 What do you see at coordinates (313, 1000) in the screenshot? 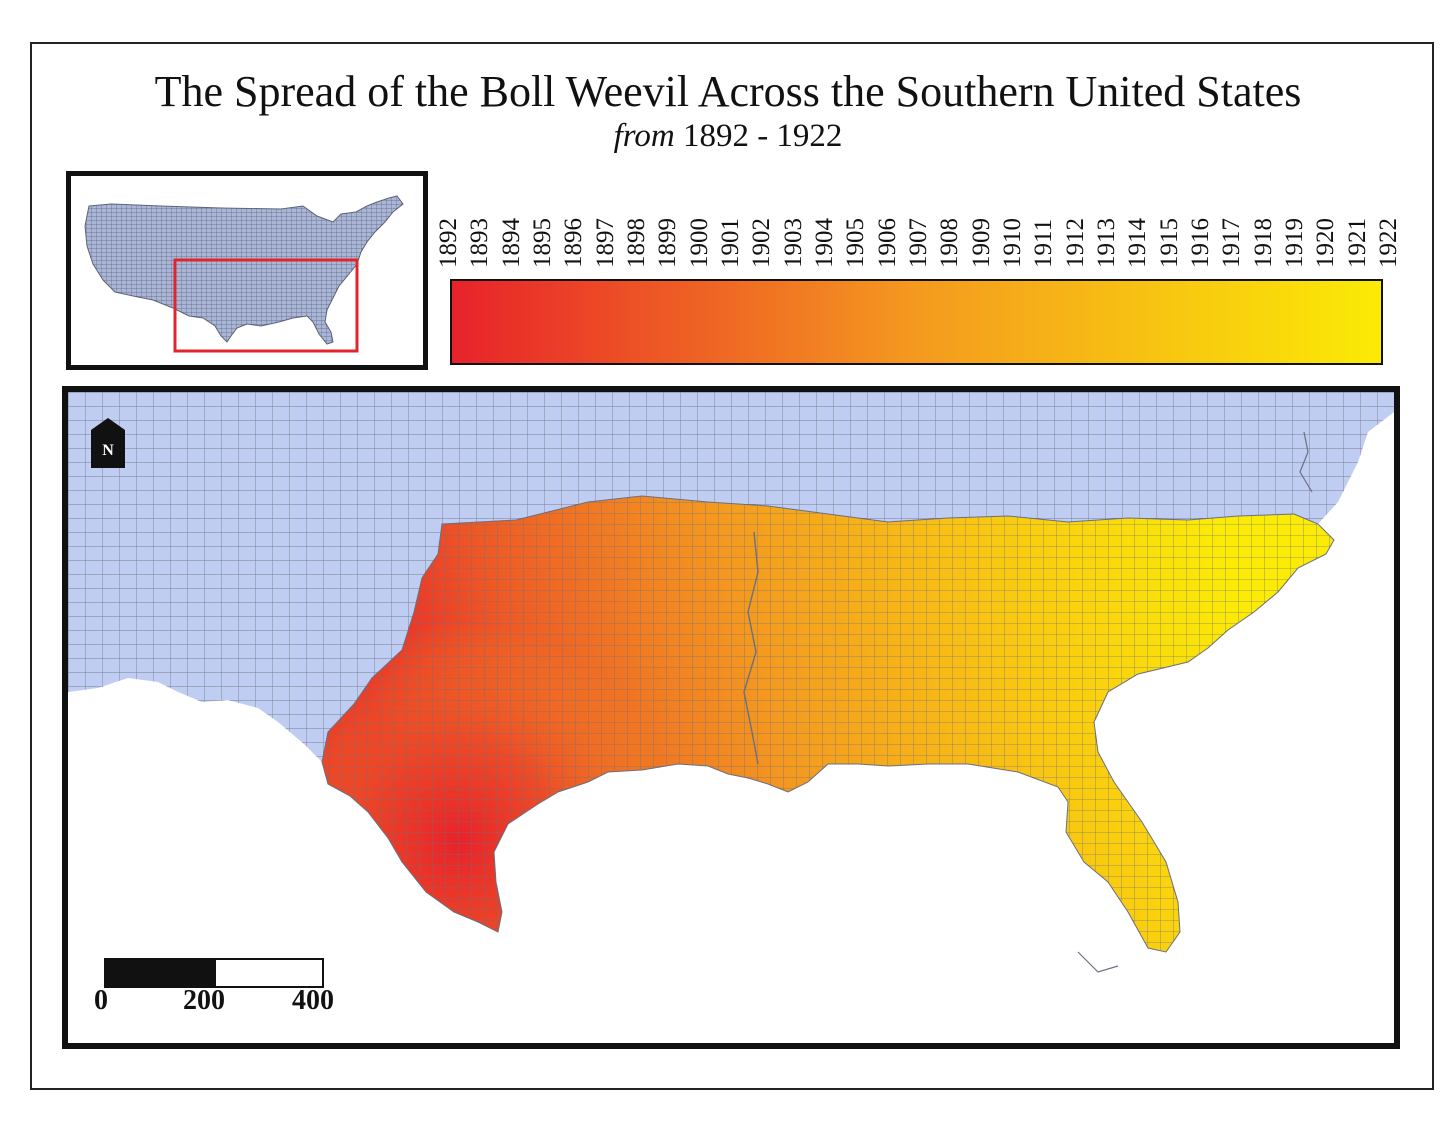
I see `scale-label-400: 400` at bounding box center [313, 1000].